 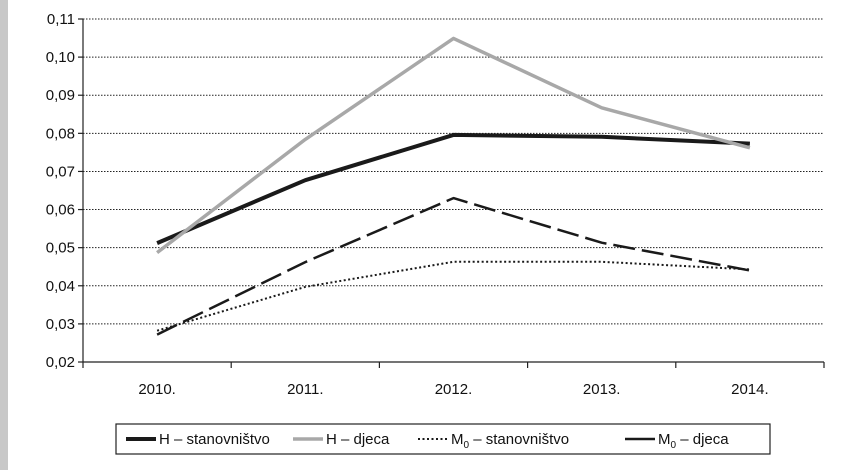 What do you see at coordinates (750, 389) in the screenshot?
I see `x-tick-label: 2014.` at bounding box center [750, 389].